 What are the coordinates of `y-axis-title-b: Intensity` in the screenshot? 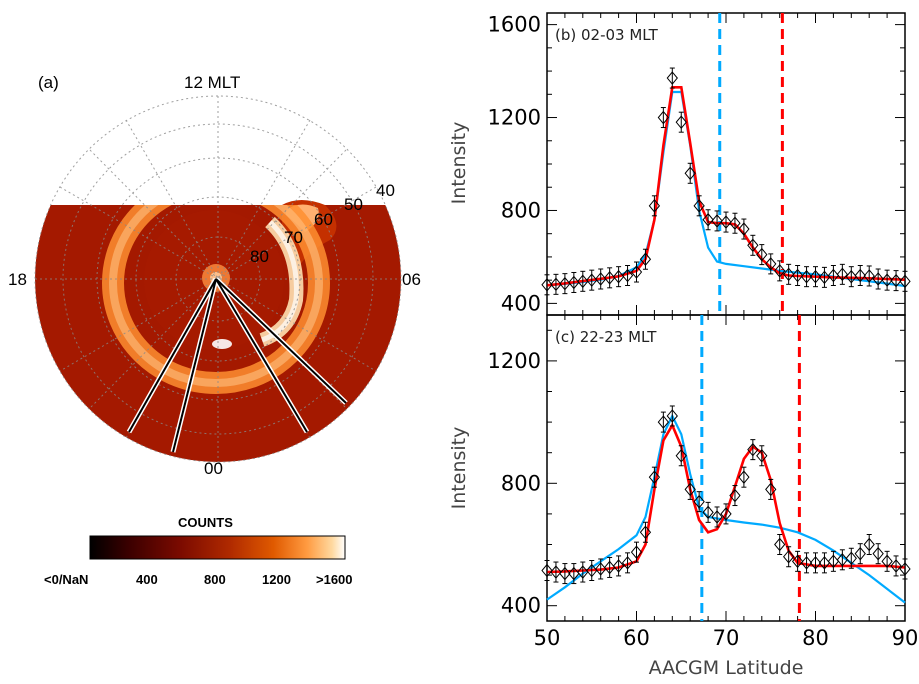 It's located at (459, 163).